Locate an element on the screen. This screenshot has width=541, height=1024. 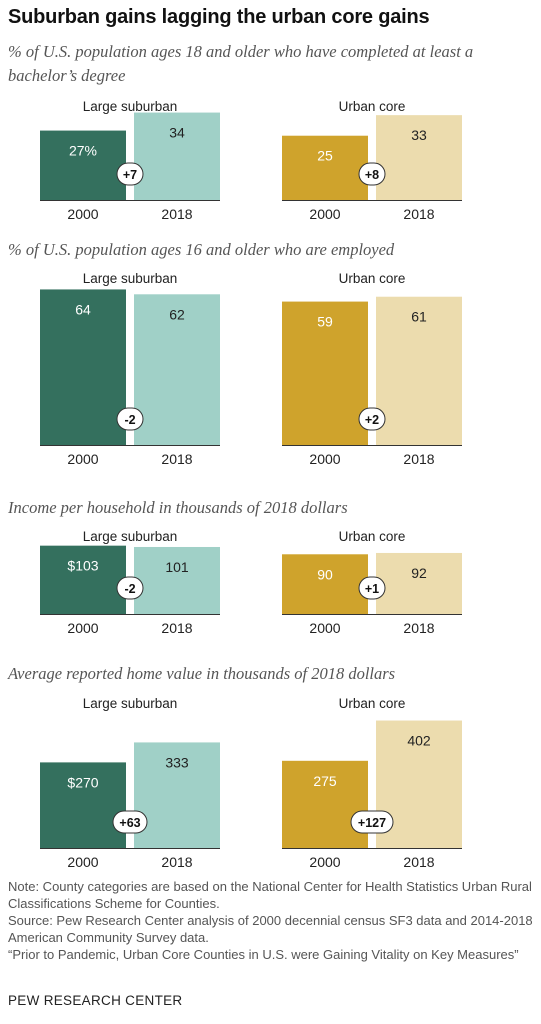
data-label-urban-core-2018: 33 is located at coordinates (419, 135).